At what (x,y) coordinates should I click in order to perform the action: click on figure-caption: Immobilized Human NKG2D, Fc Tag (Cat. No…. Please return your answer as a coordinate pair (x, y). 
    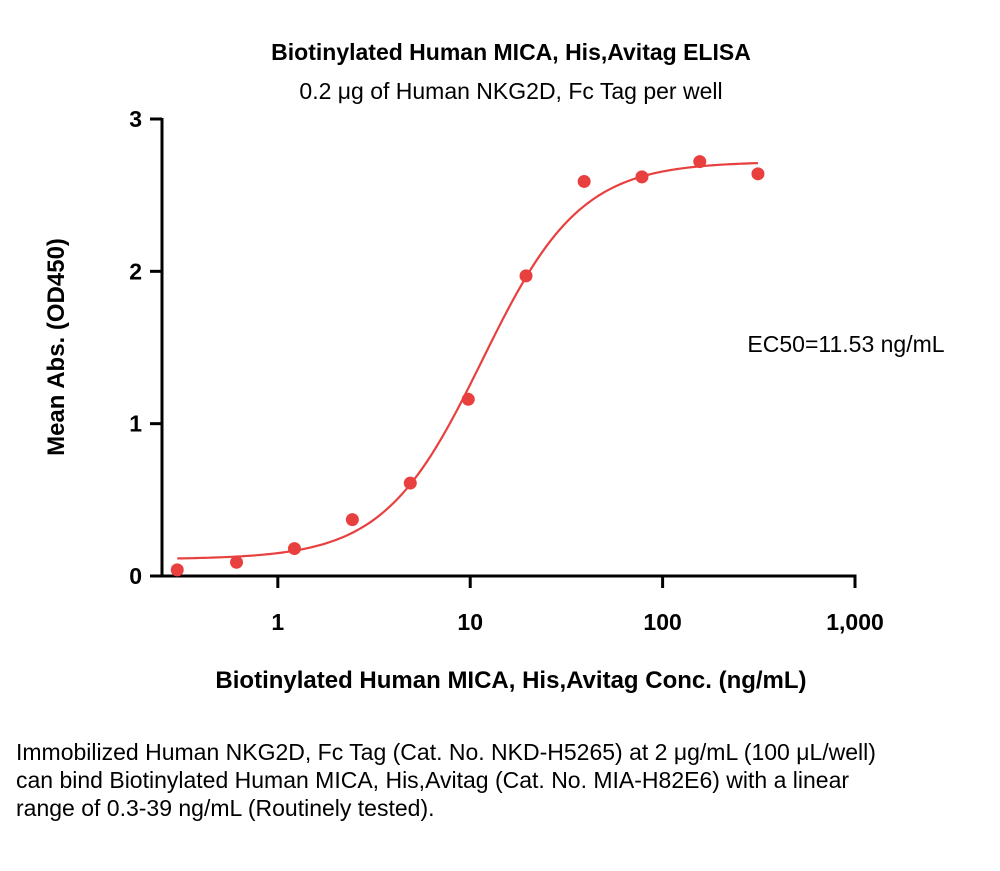
    Looking at the image, I should click on (446, 780).